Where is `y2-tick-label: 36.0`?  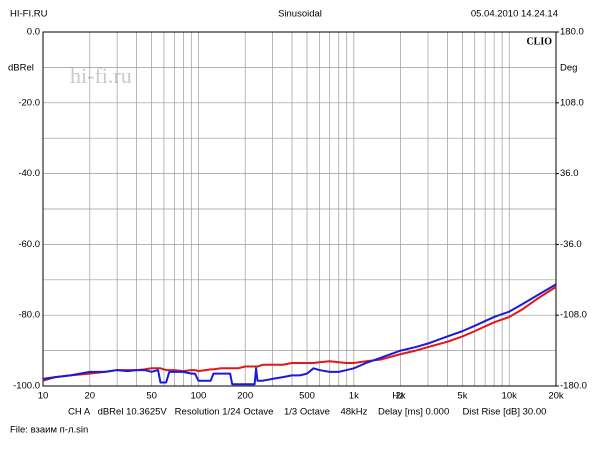
y2-tick-label: 36.0 is located at coordinates (569, 173).